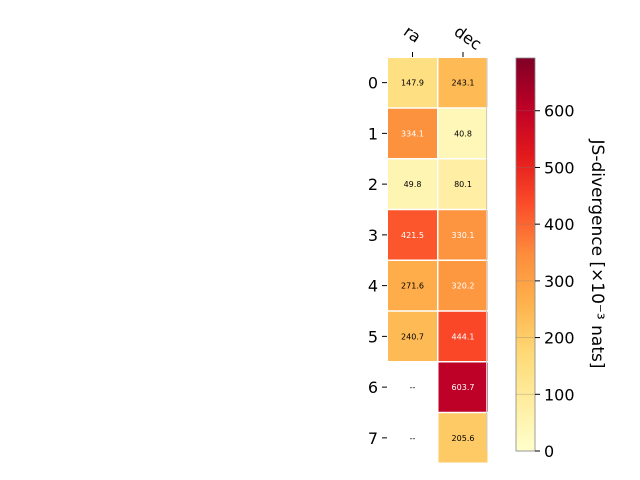 The height and width of the screenshot is (480, 640). What do you see at coordinates (373, 184) in the screenshot?
I see `row-tick-label: 2` at bounding box center [373, 184].